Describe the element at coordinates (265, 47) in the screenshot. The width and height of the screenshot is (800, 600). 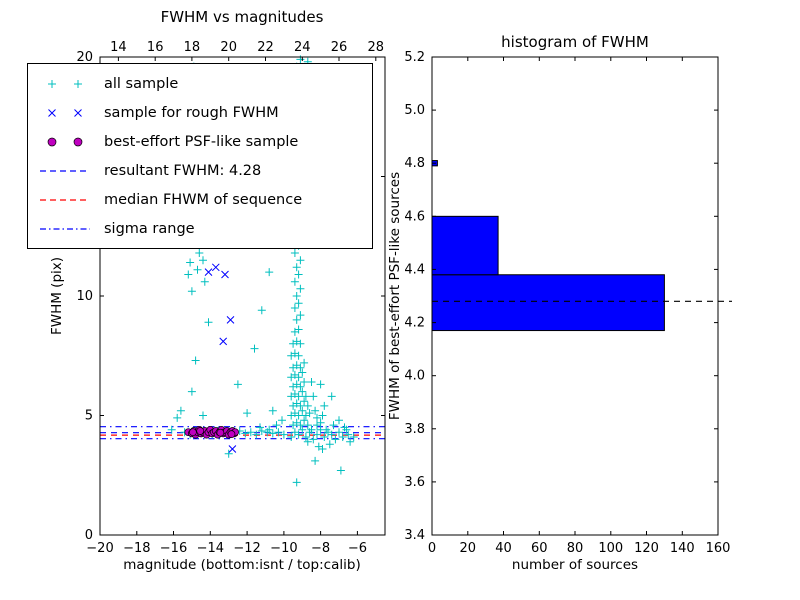
I see `tick-label: 22` at that location.